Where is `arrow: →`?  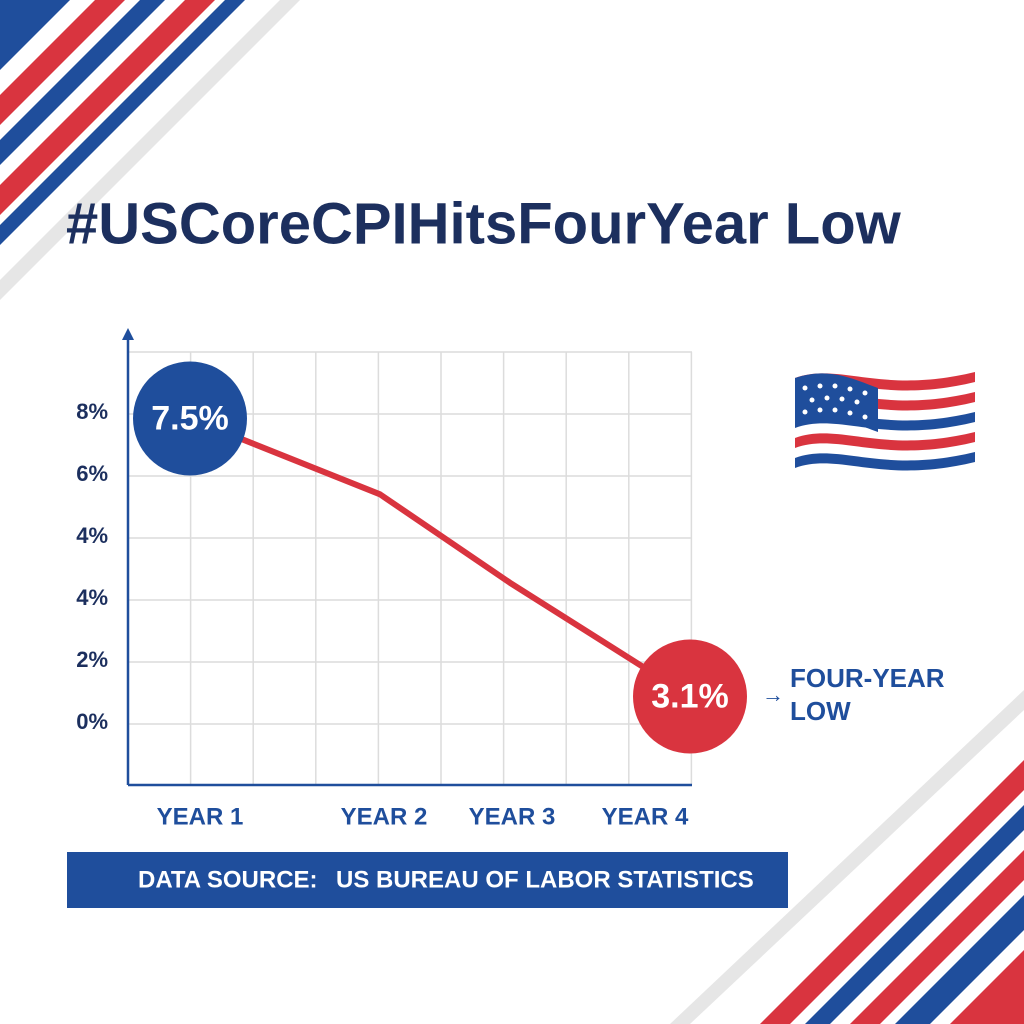 arrow: → is located at coordinates (773, 694).